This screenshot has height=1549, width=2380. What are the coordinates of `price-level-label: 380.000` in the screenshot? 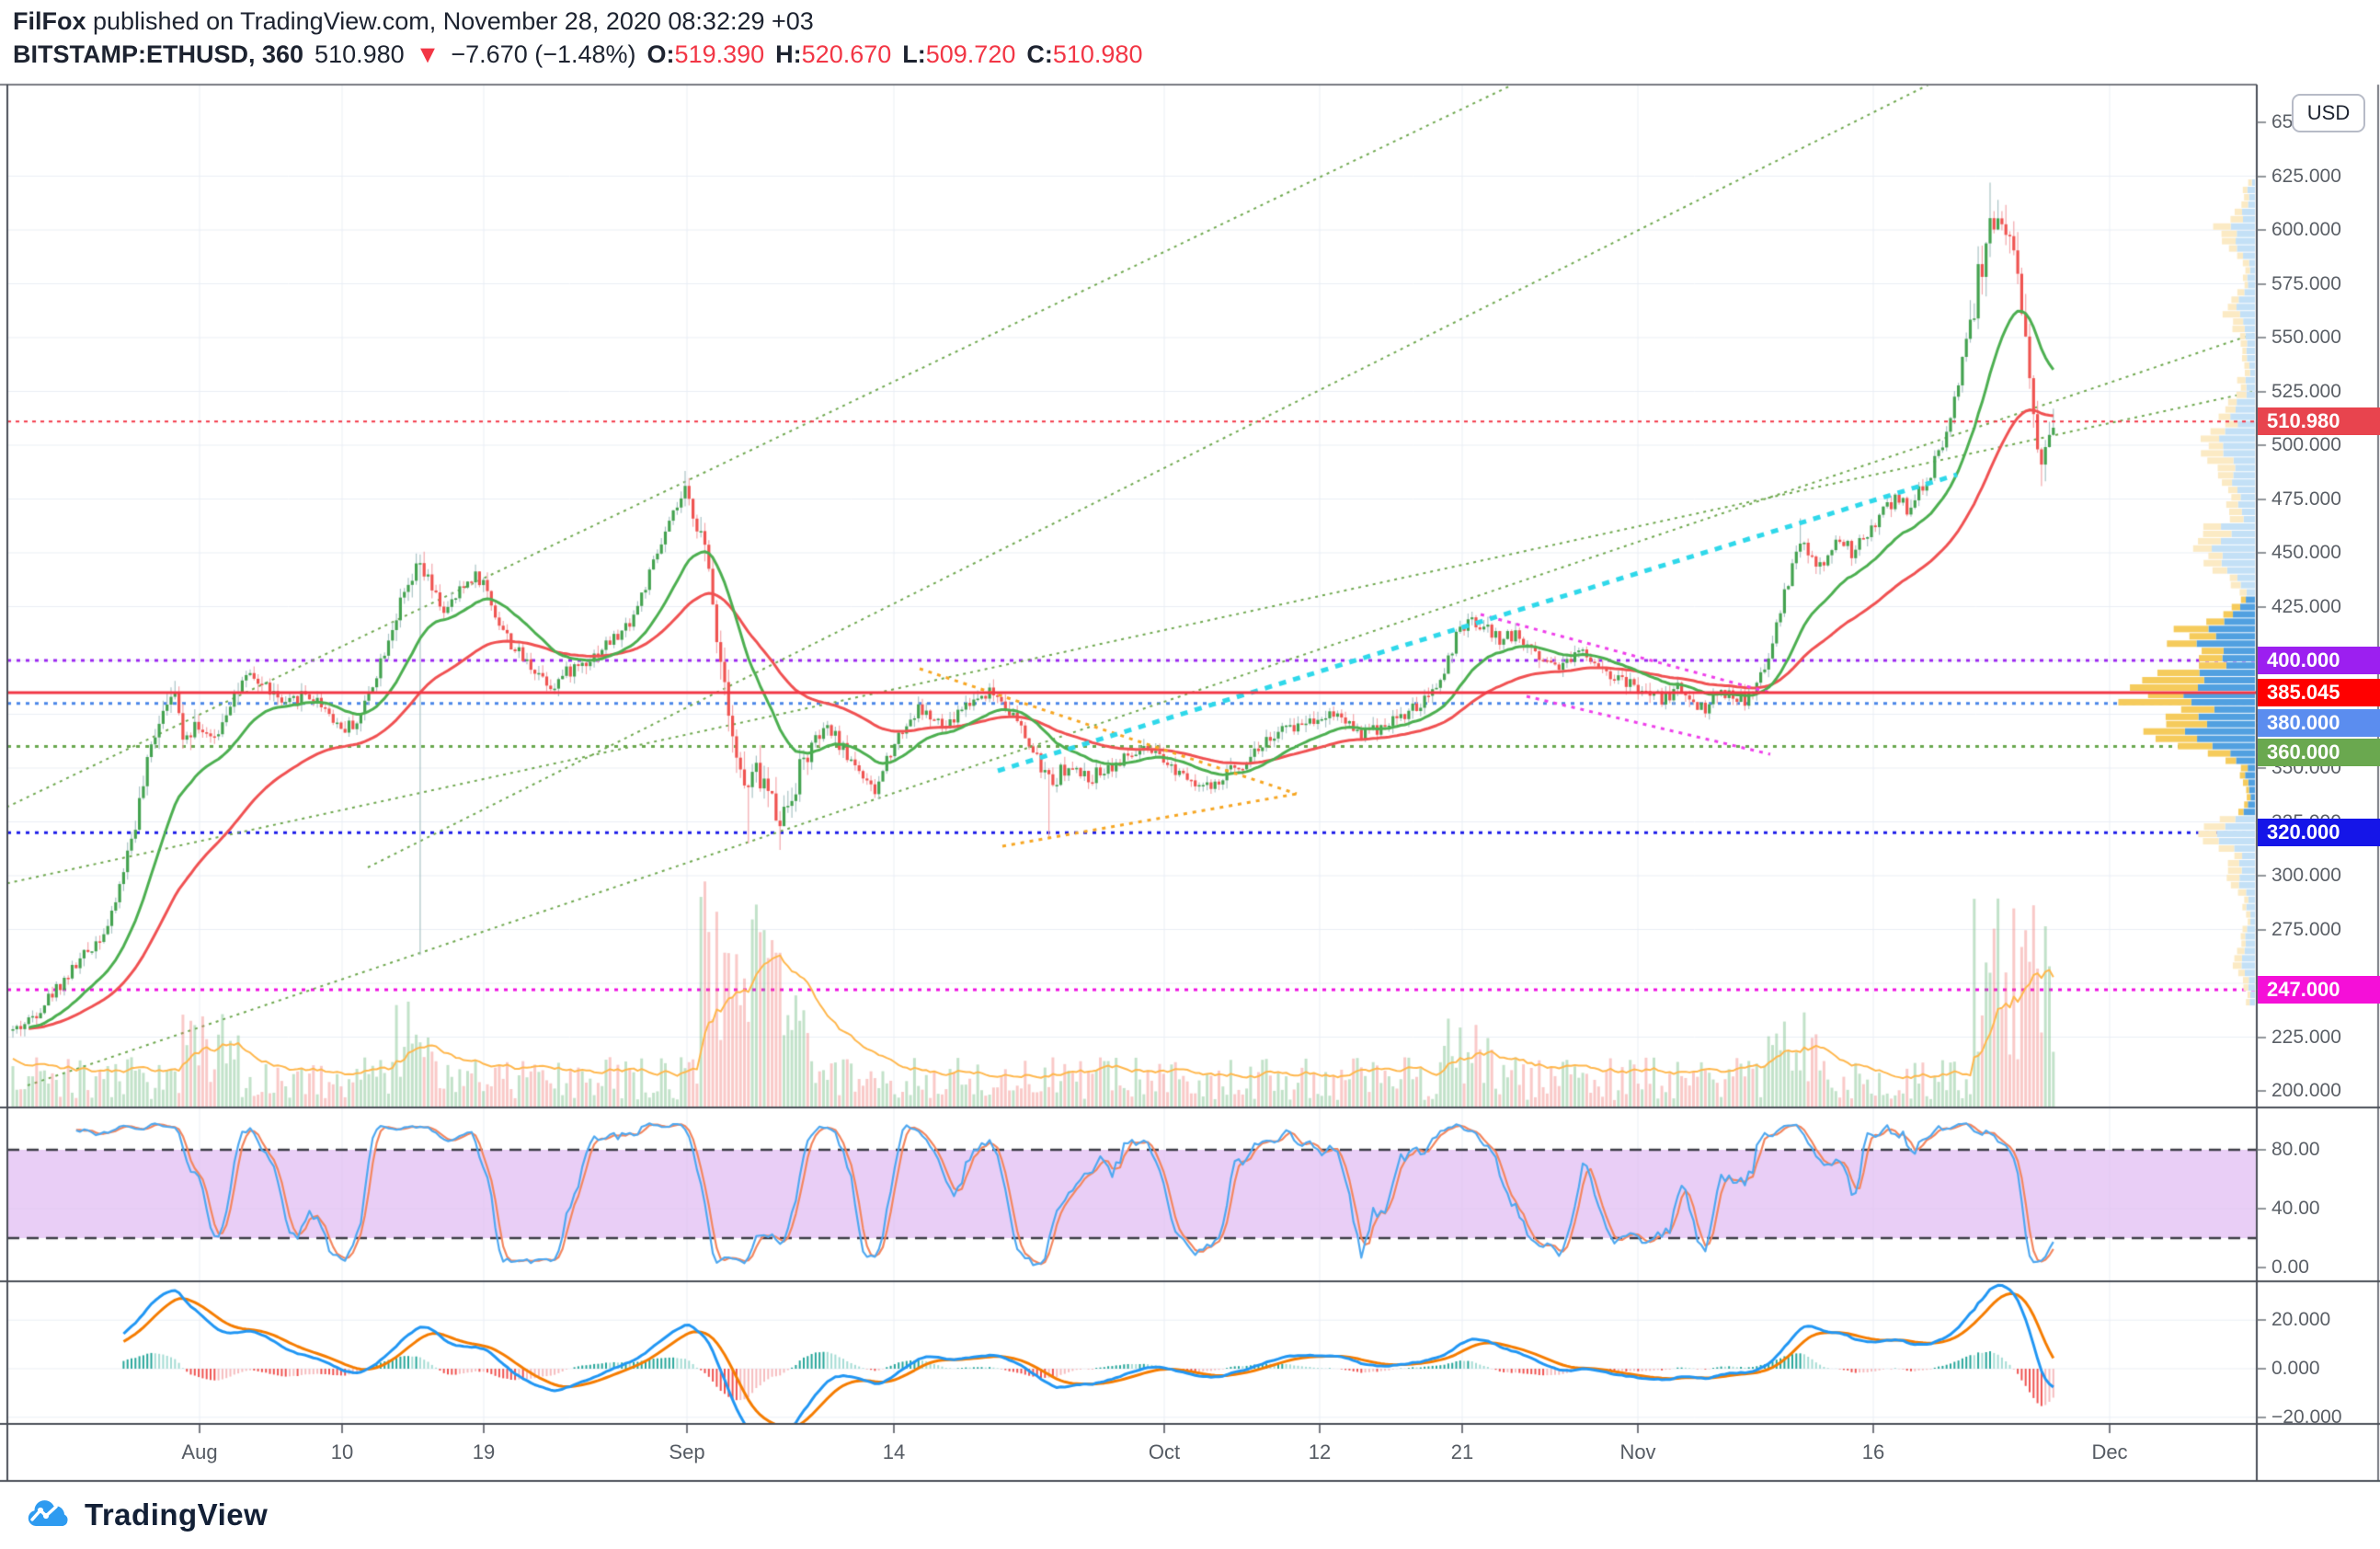 It's located at (2319, 723).